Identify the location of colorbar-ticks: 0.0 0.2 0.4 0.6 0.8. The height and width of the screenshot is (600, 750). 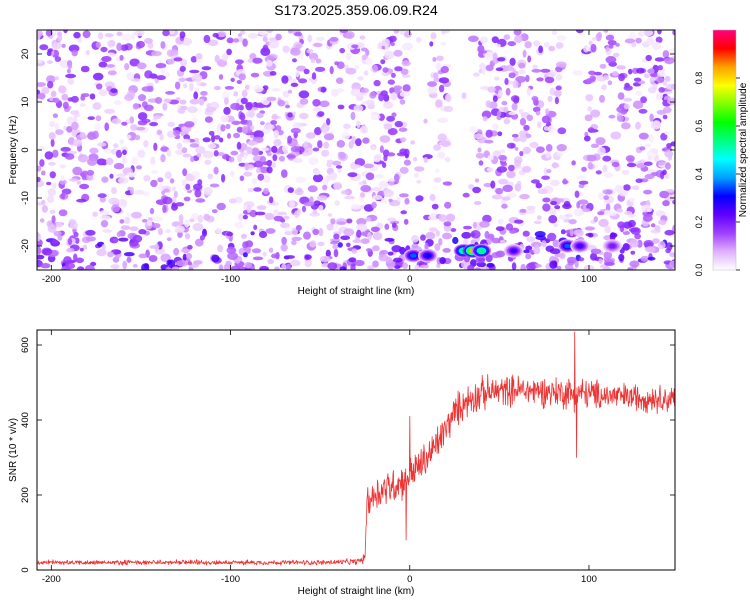
(717, 174).